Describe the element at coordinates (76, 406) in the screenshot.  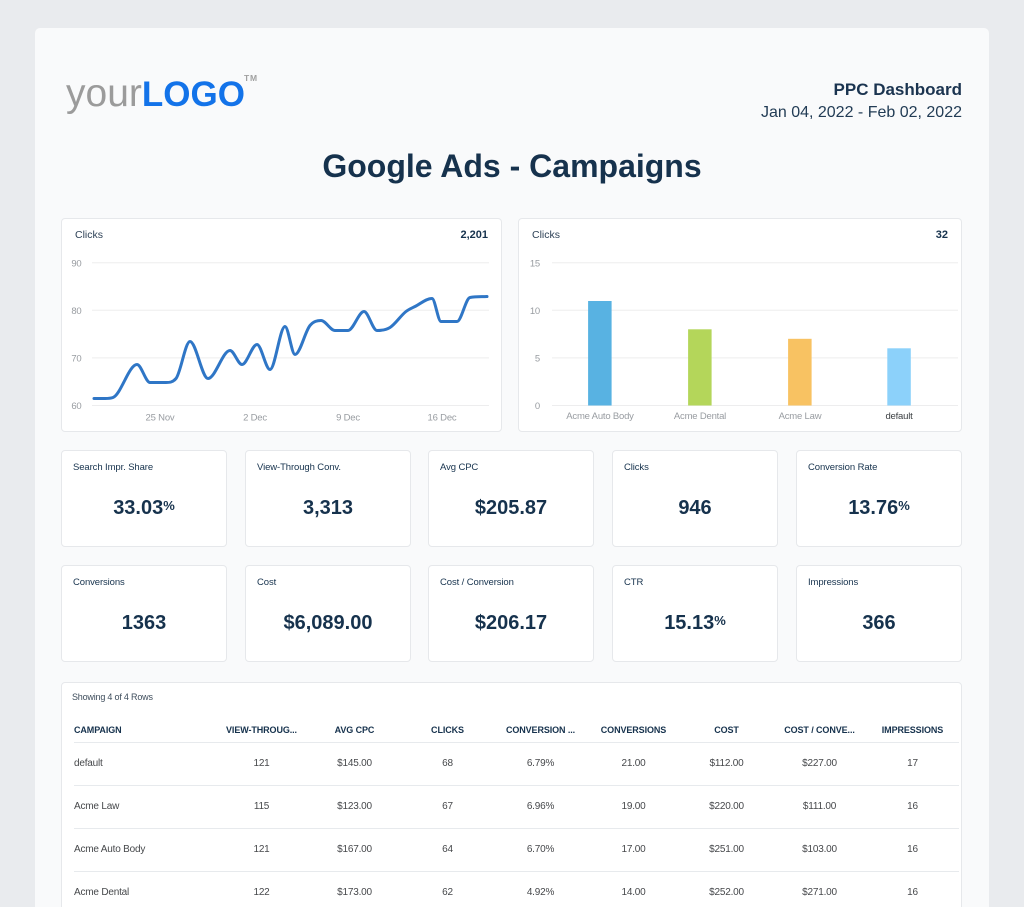
I see `svg-text: 60` at that location.